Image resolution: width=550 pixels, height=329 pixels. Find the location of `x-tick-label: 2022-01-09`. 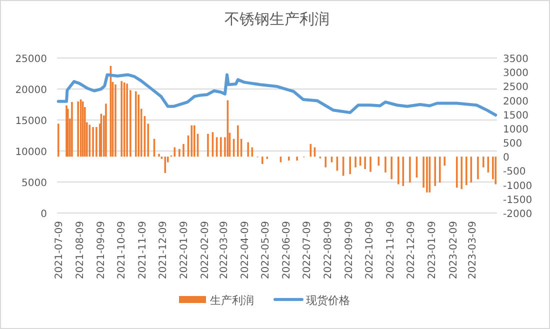

x-tick-label: 2022-01-09 is located at coordinates (184, 250).